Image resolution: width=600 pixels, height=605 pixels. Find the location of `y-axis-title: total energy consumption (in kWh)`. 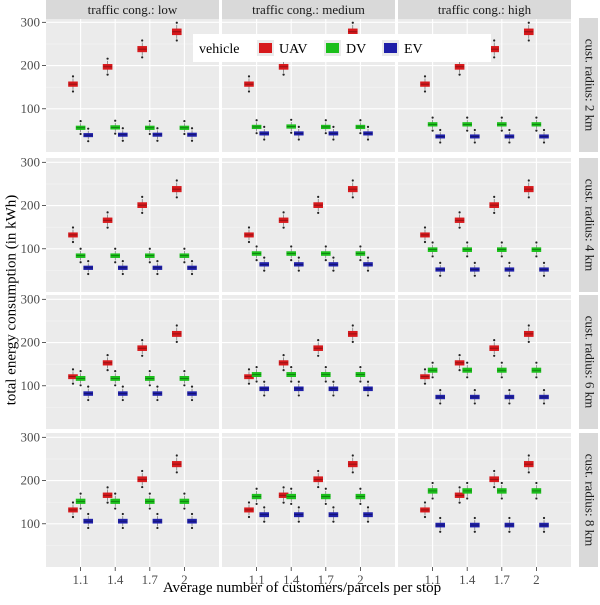

y-axis-title: total energy consumption (in kWh) is located at coordinates (11, 300).